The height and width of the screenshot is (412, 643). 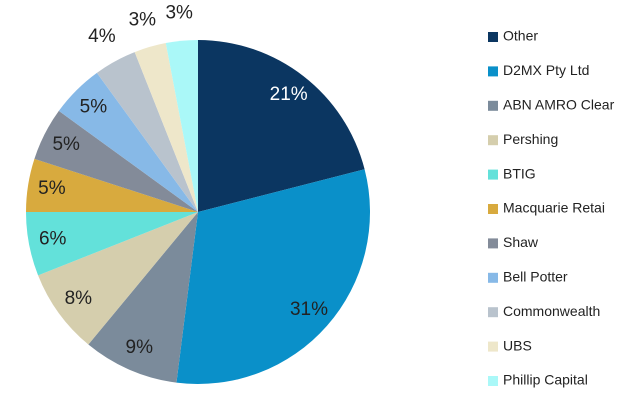 I want to click on legend-label: Commonwealth, so click(x=551, y=311).